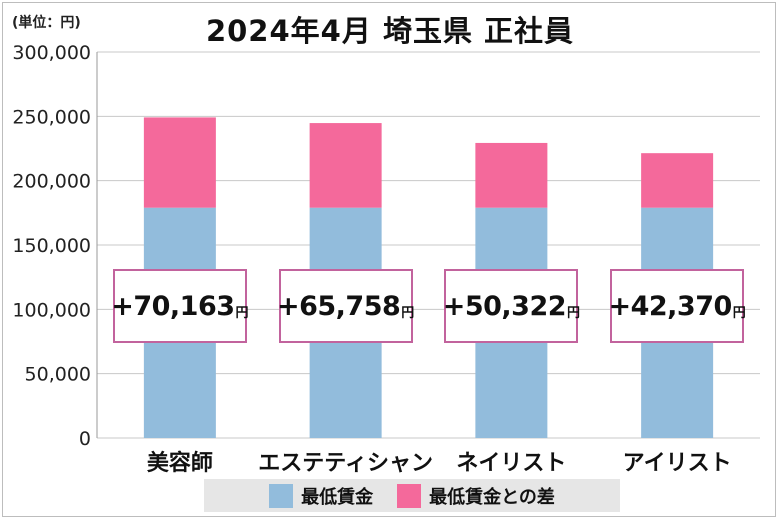  What do you see at coordinates (51, 310) in the screenshot?
I see `y-tick-label: 100,000` at bounding box center [51, 310].